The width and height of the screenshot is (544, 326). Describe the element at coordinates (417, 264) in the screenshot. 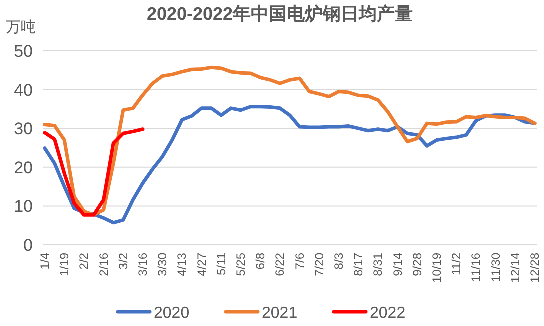

I see `x-tick-label: 9/28` at that location.